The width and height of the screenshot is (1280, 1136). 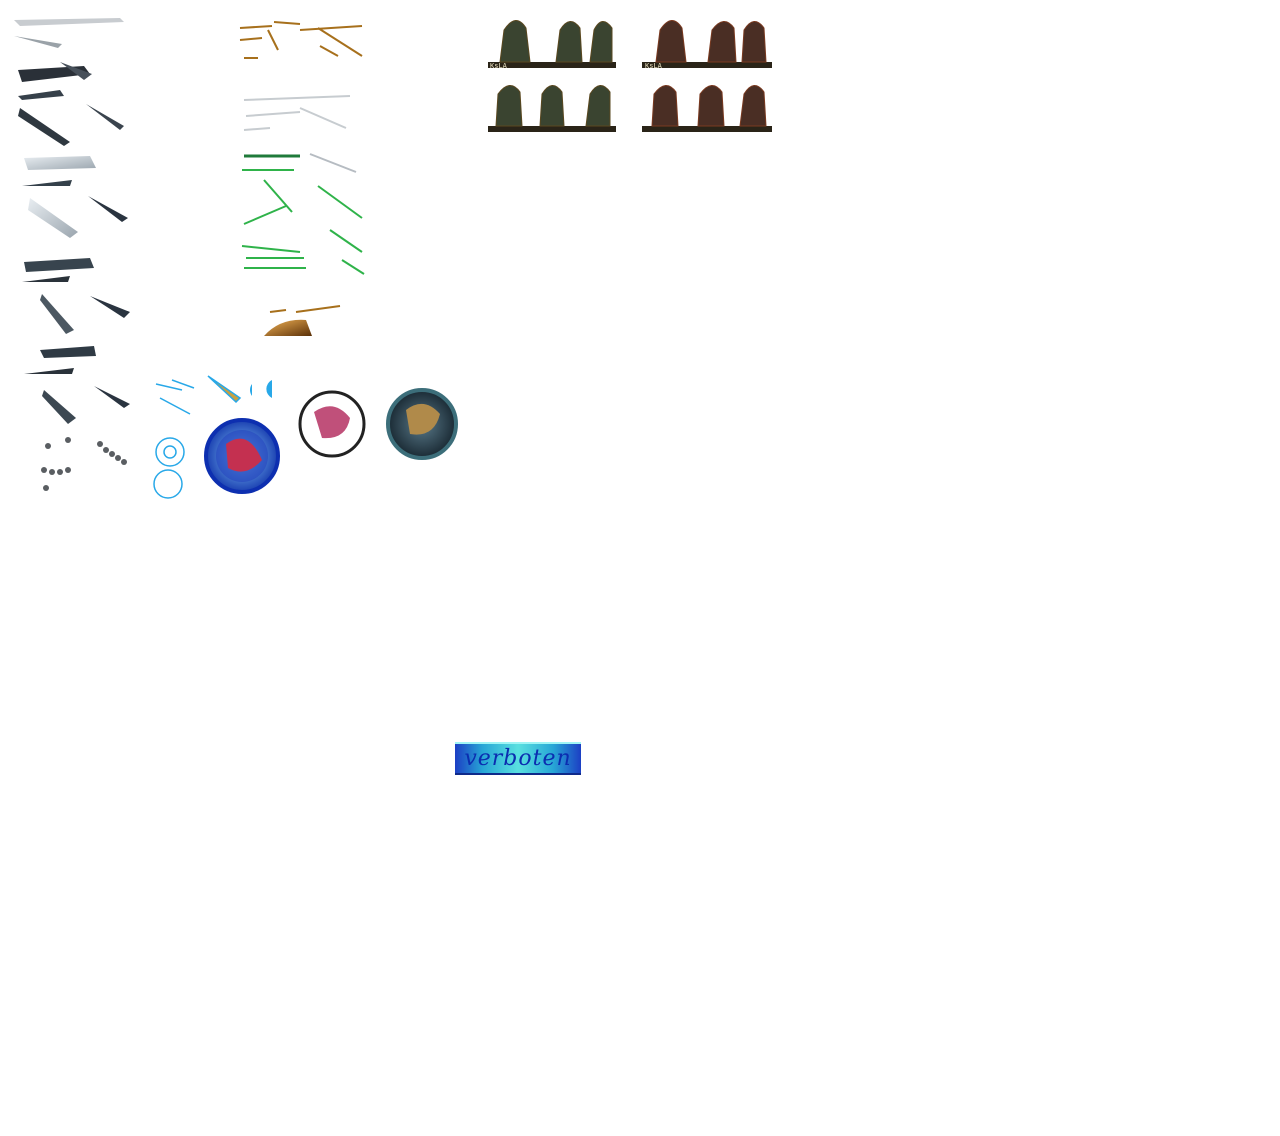 What do you see at coordinates (305, 260) in the screenshot?
I see `bronze-arrow-column` at bounding box center [305, 260].